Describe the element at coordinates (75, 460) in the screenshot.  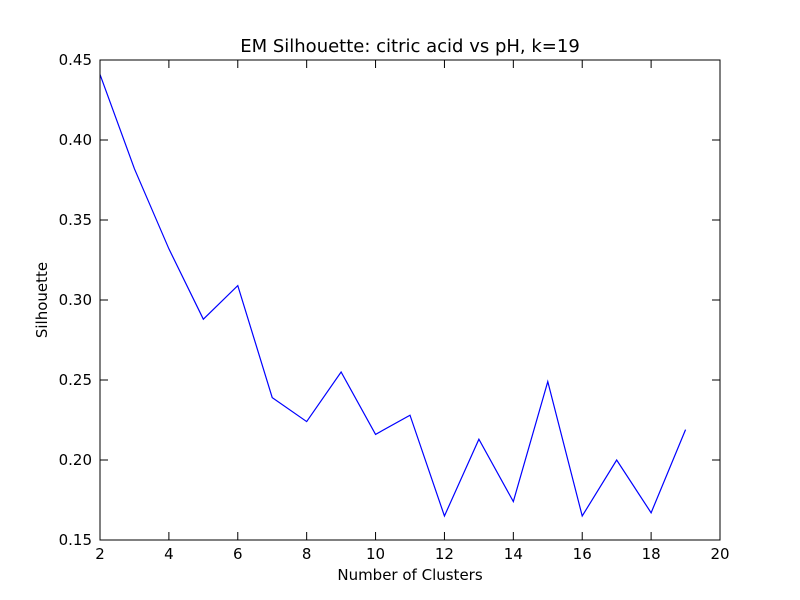
I see `y-tick-label: 0.20` at that location.